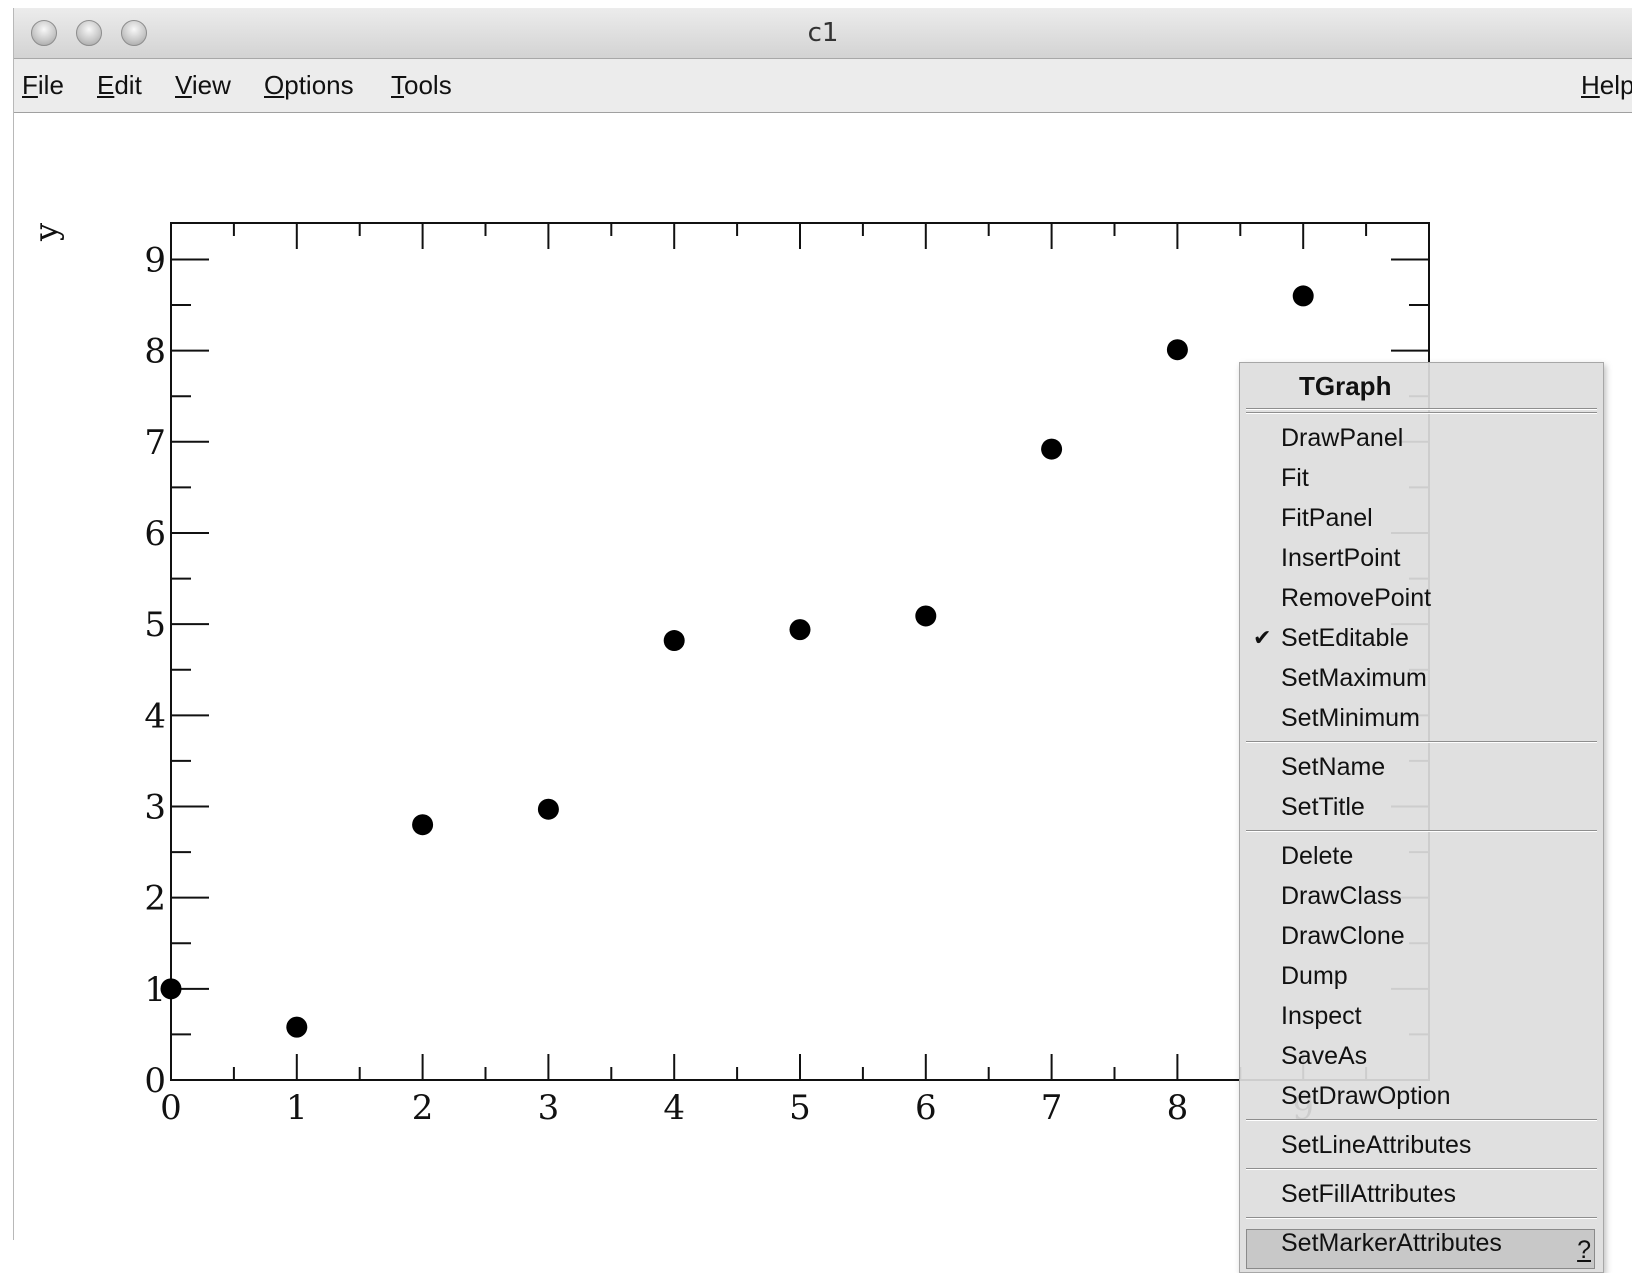  I want to click on menu-bar: File Edit View Options Tools Help, so click(823, 86).